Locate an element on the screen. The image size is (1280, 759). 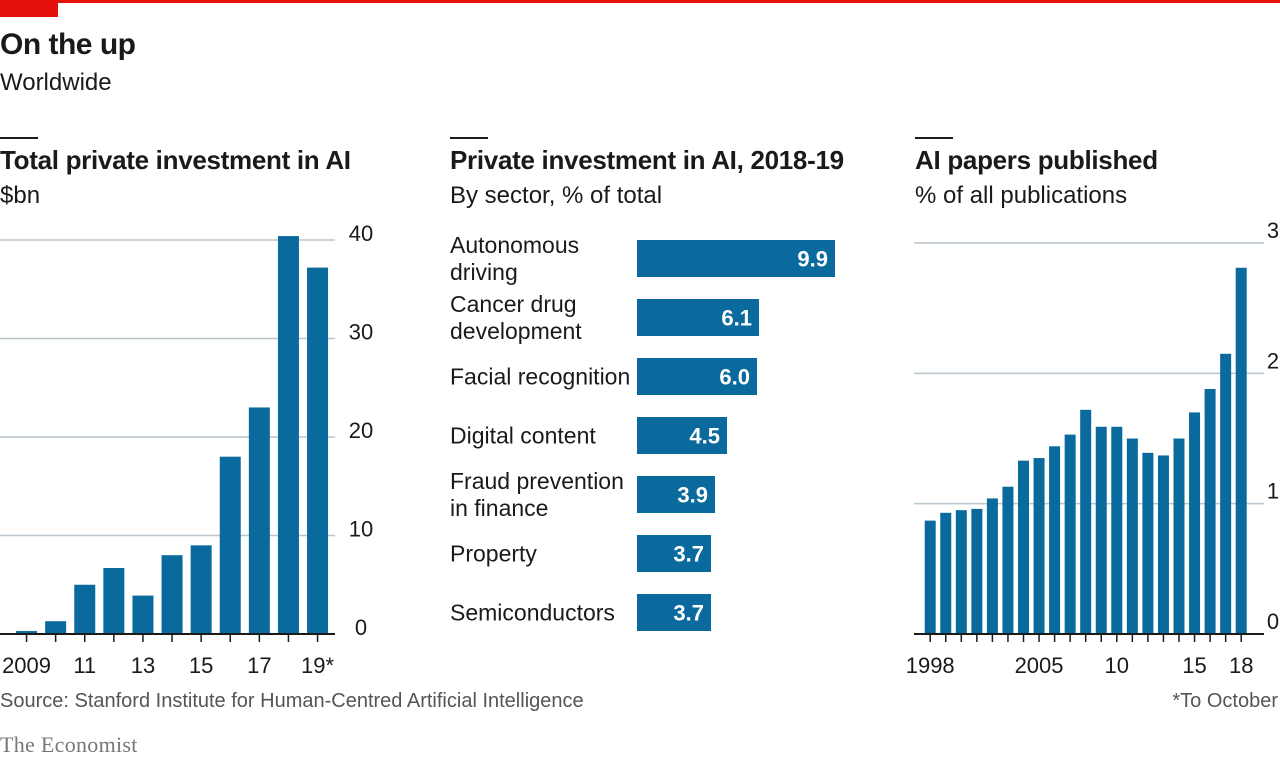
panel-1-title-rule is located at coordinates (19, 138).